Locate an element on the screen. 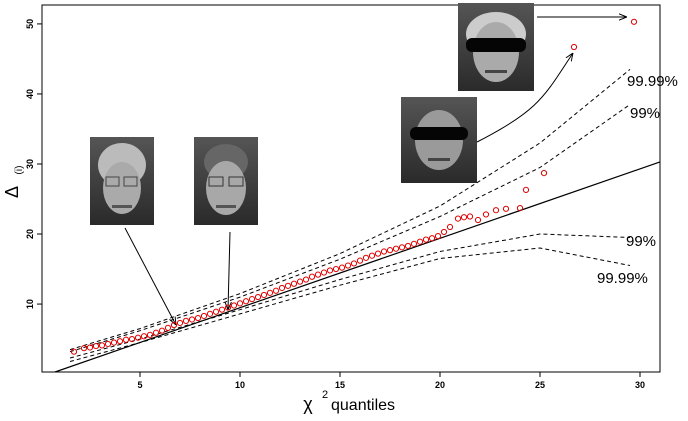 The height and width of the screenshot is (421, 688). y-tick-label: 20 is located at coordinates (30, 234).